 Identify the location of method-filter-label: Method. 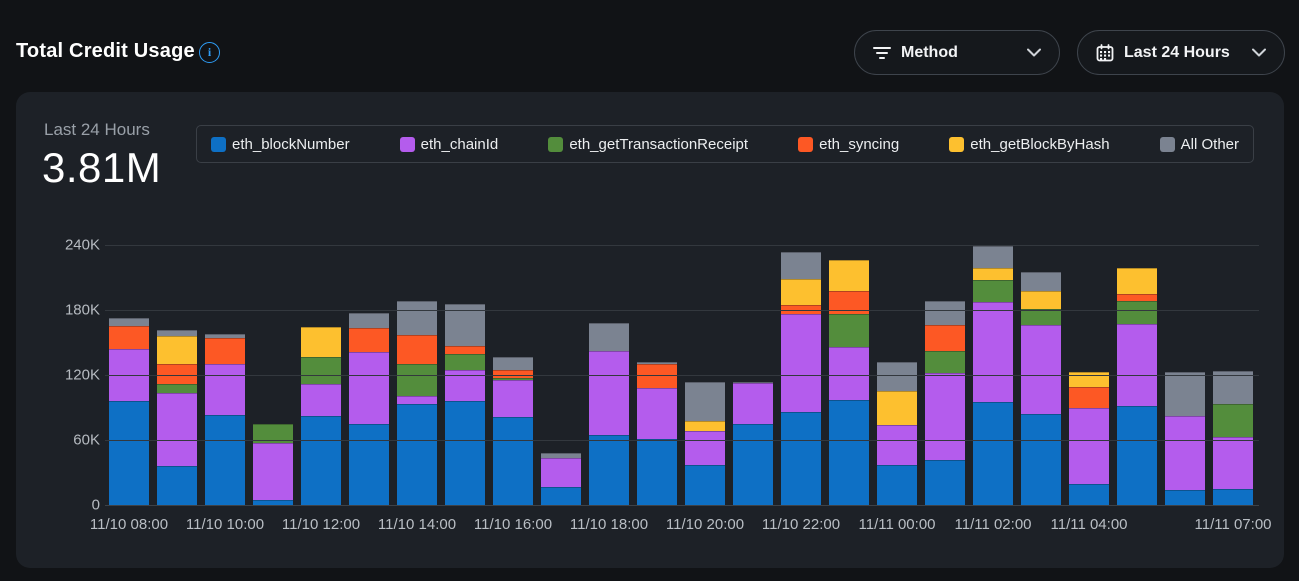
(929, 52).